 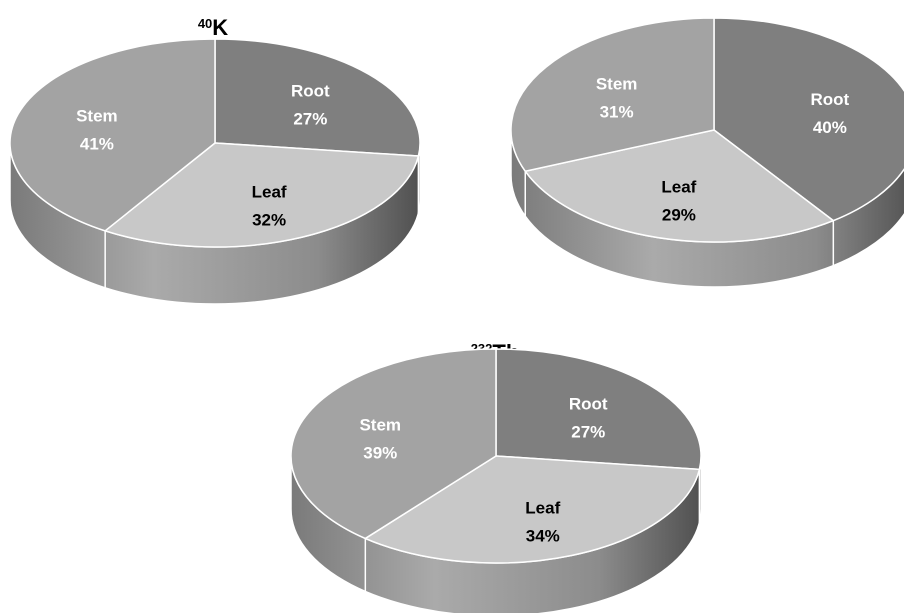 I want to click on pie-label-leaf-th232: Leaf 34%, so click(x=542, y=522).